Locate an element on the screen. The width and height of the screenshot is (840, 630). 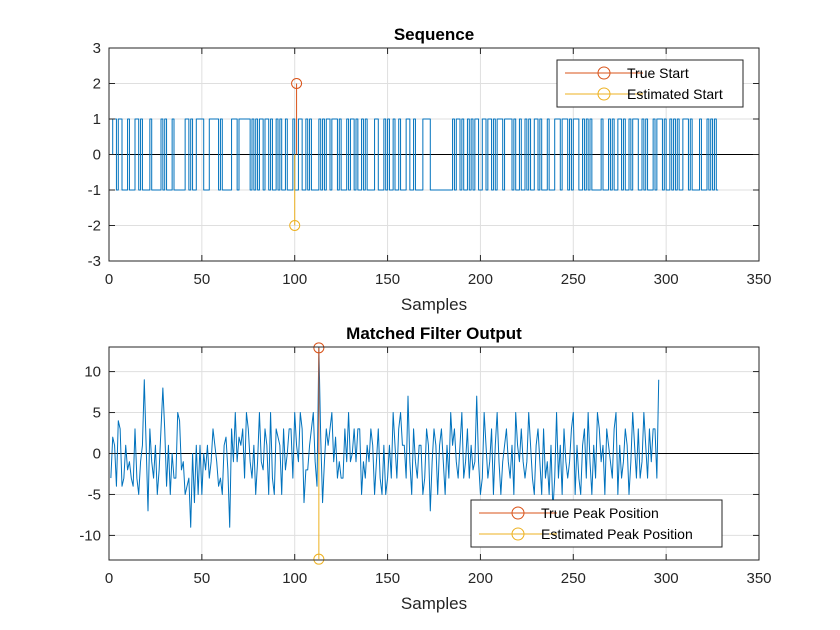
legend-entry: True Start is located at coordinates (627, 73).